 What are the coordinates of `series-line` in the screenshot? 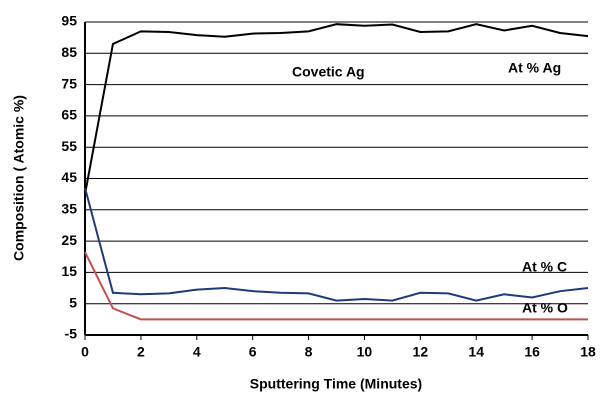 It's located at (336, 286).